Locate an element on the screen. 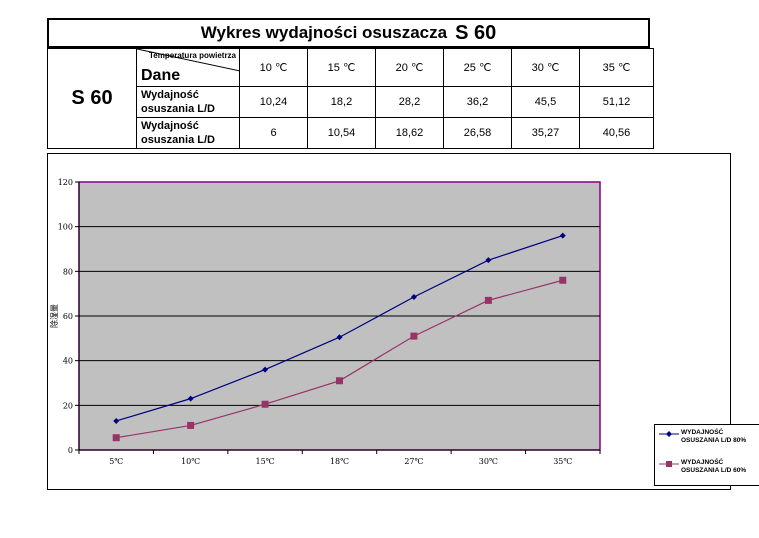 The width and height of the screenshot is (759, 538). table-cell: 45,5 is located at coordinates (545, 102).